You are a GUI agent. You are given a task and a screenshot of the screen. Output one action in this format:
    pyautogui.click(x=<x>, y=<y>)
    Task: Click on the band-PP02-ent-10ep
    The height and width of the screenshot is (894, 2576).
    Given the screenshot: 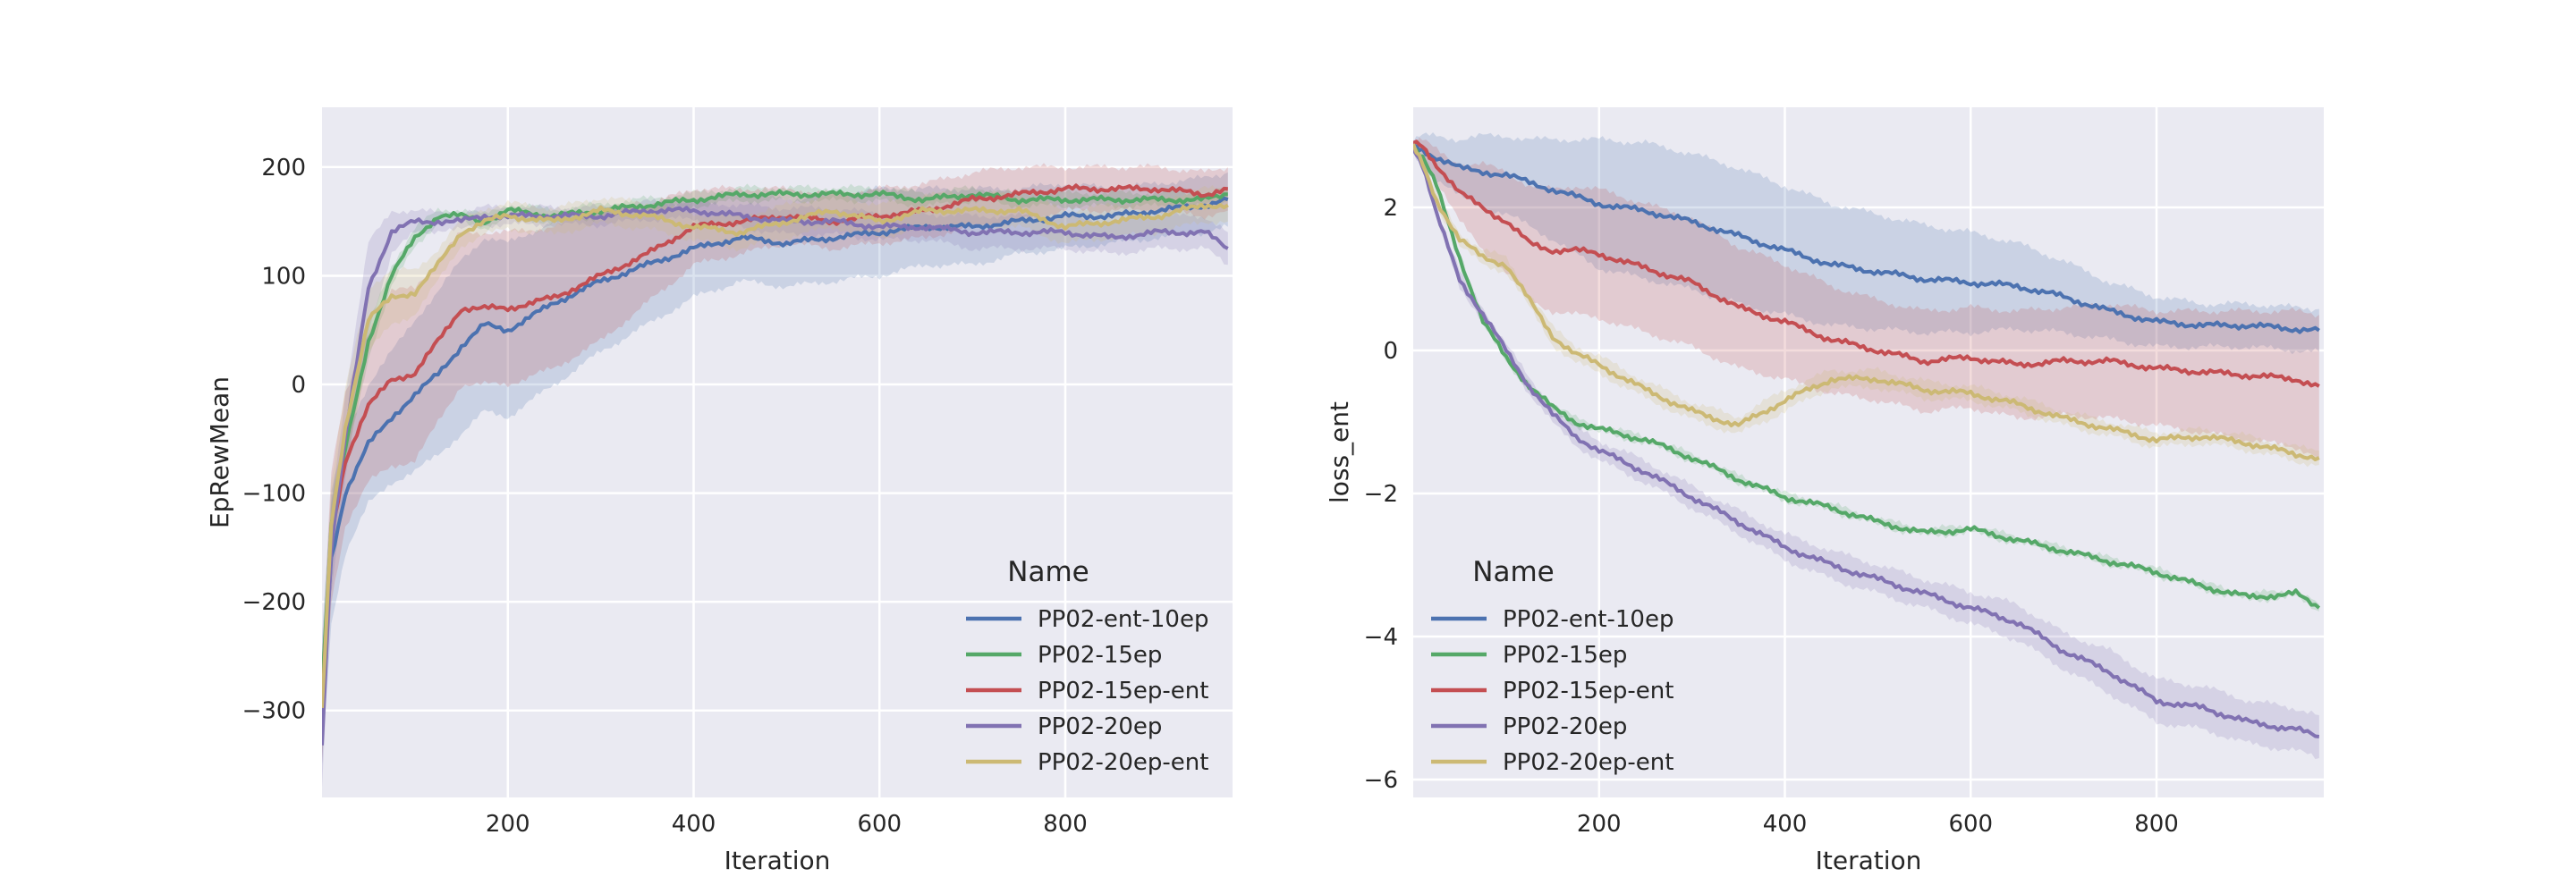 What is the action you would take?
    pyautogui.click(x=1866, y=244)
    